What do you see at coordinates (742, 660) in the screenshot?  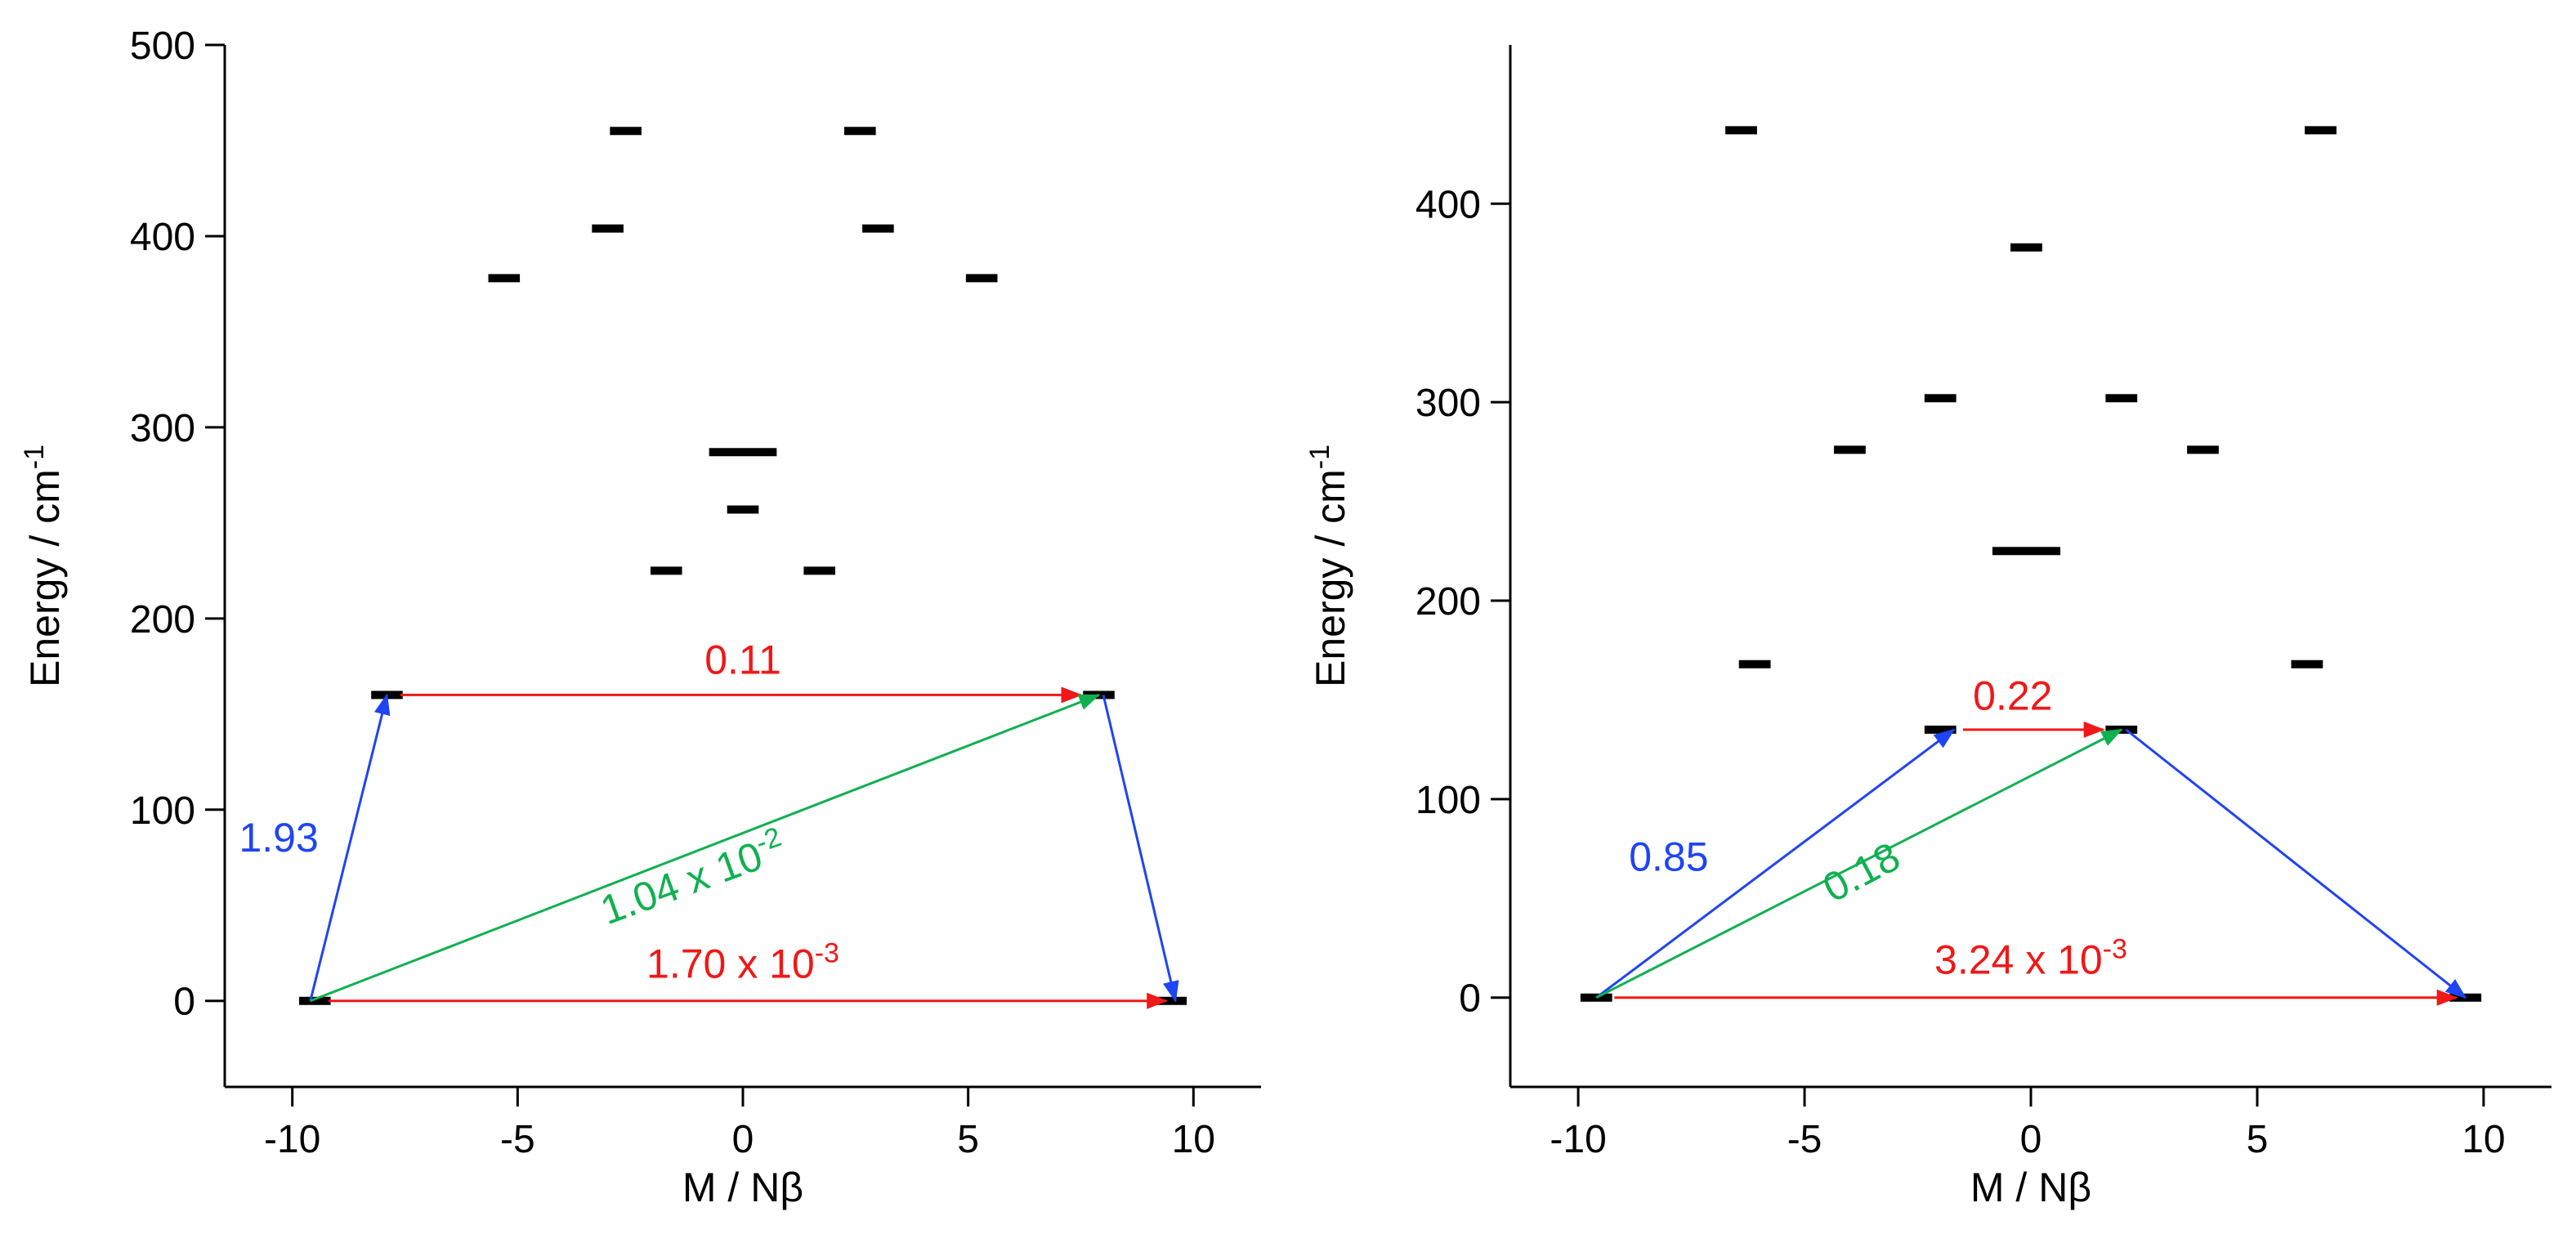 I see `transition-rate-label: 0.11` at bounding box center [742, 660].